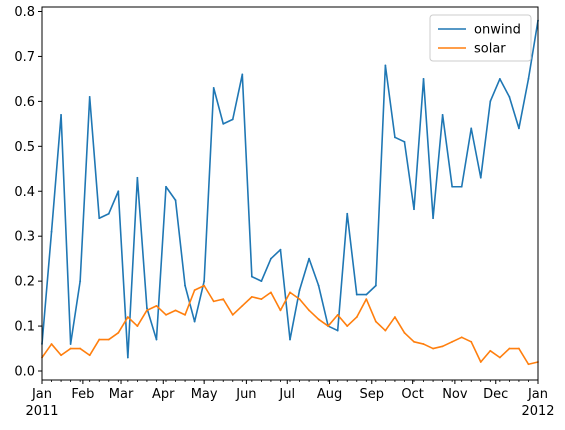 Image resolution: width=565 pixels, height=430 pixels. Describe the element at coordinates (24, 372) in the screenshot. I see `y-tick-label: 0.0` at that location.